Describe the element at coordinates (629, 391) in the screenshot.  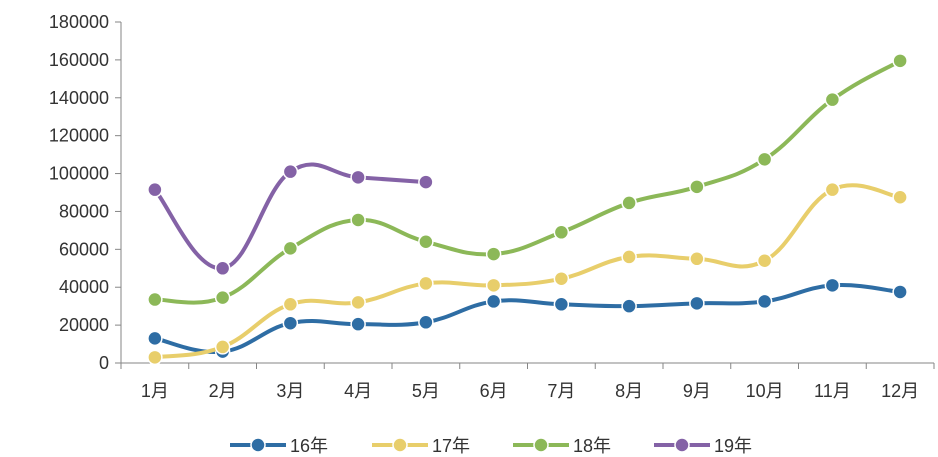
I see `x-tick-label: 8月` at that location.